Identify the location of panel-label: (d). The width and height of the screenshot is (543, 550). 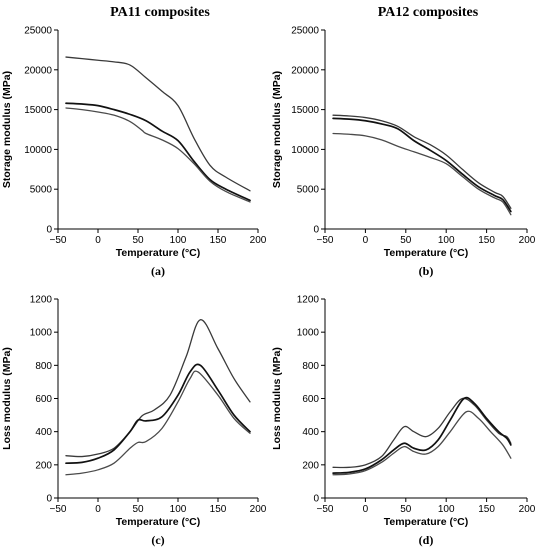
(426, 540).